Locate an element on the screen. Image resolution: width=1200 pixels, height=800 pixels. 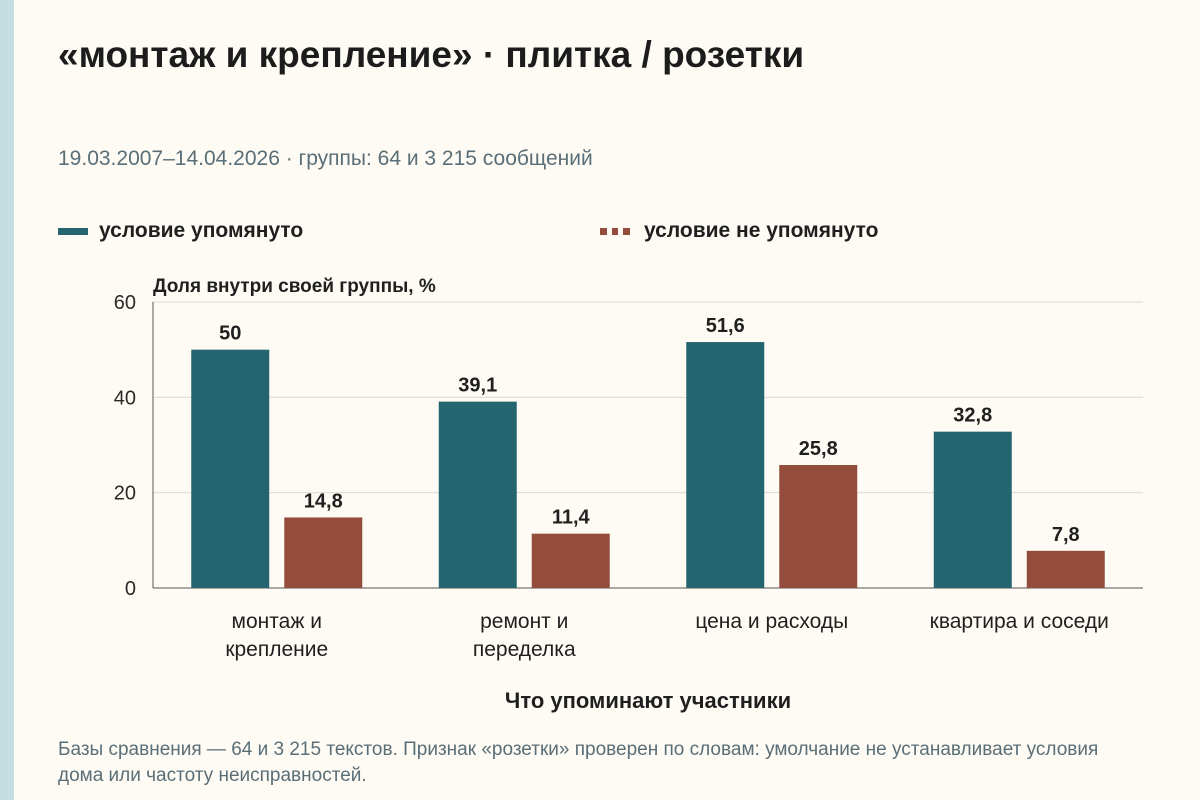
bar-value-label: 25,8 is located at coordinates (818, 449).